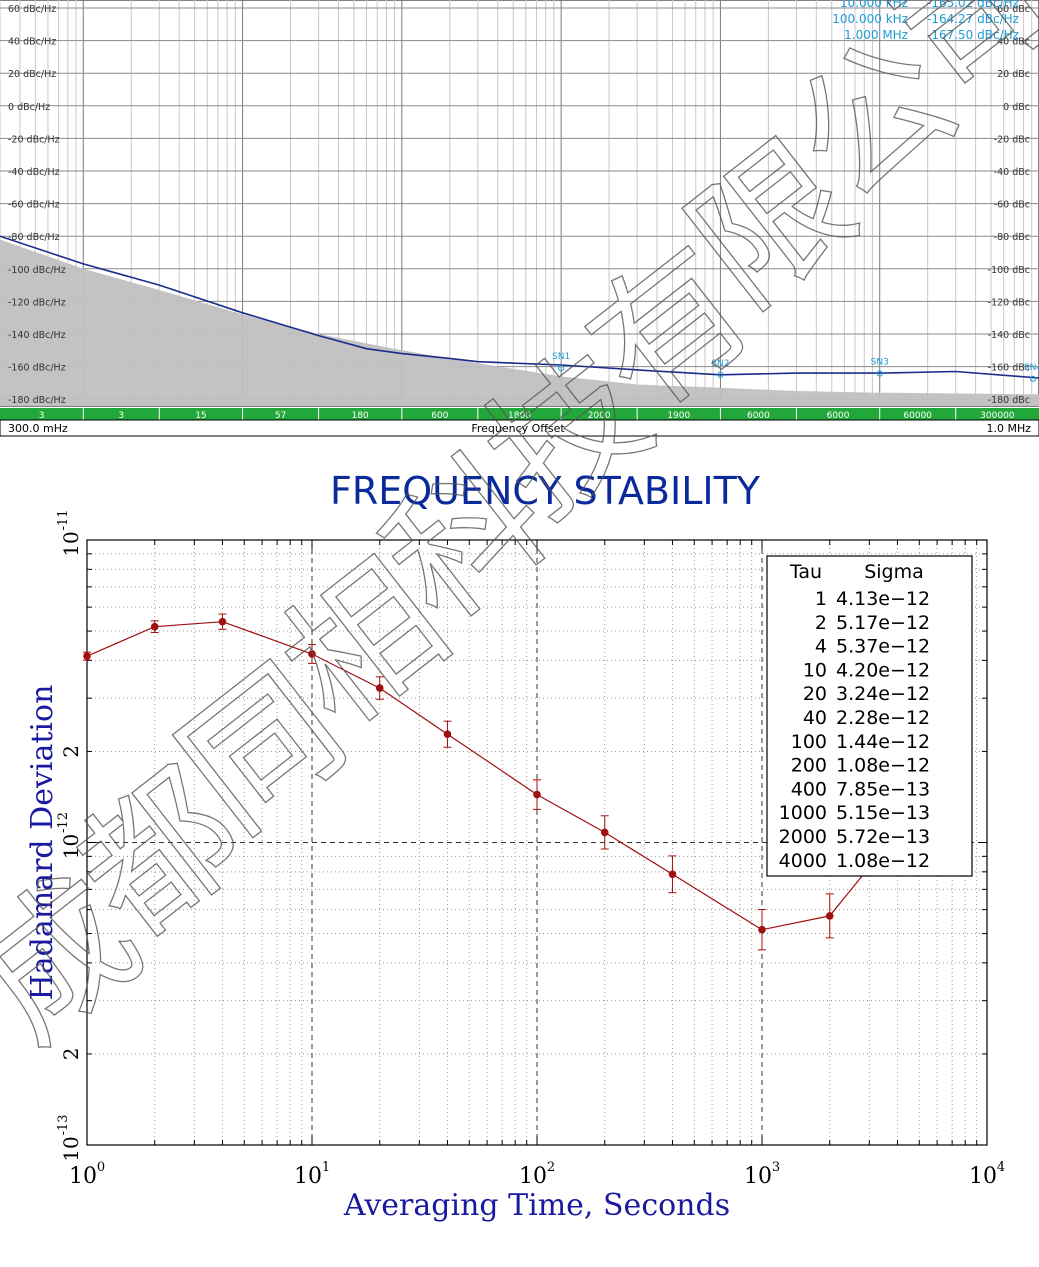  Describe the element at coordinates (1012, 237) in the screenshot. I see `y-tick-label-right: -80 dBc` at that location.